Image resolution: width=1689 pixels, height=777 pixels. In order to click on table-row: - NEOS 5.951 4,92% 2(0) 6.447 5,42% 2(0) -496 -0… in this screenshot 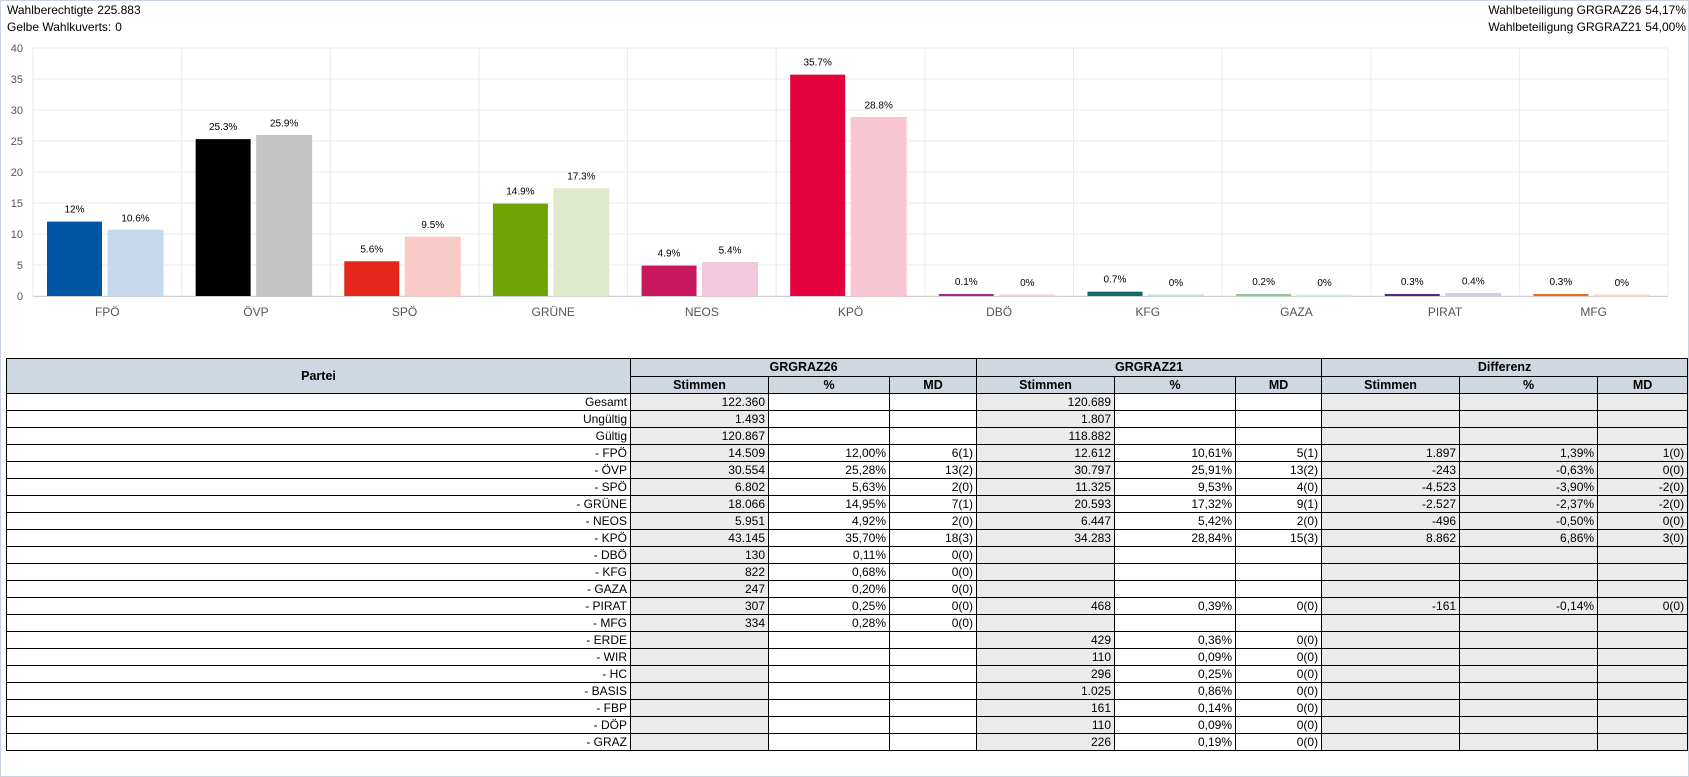, I will do `click(847, 521)`.